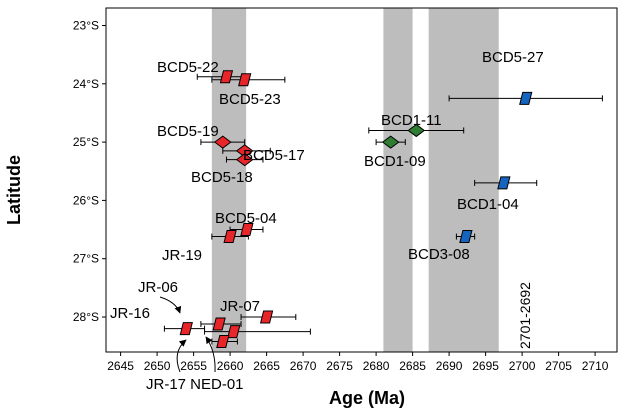  I want to click on x-tick-label-2655: 2655, so click(193, 366).